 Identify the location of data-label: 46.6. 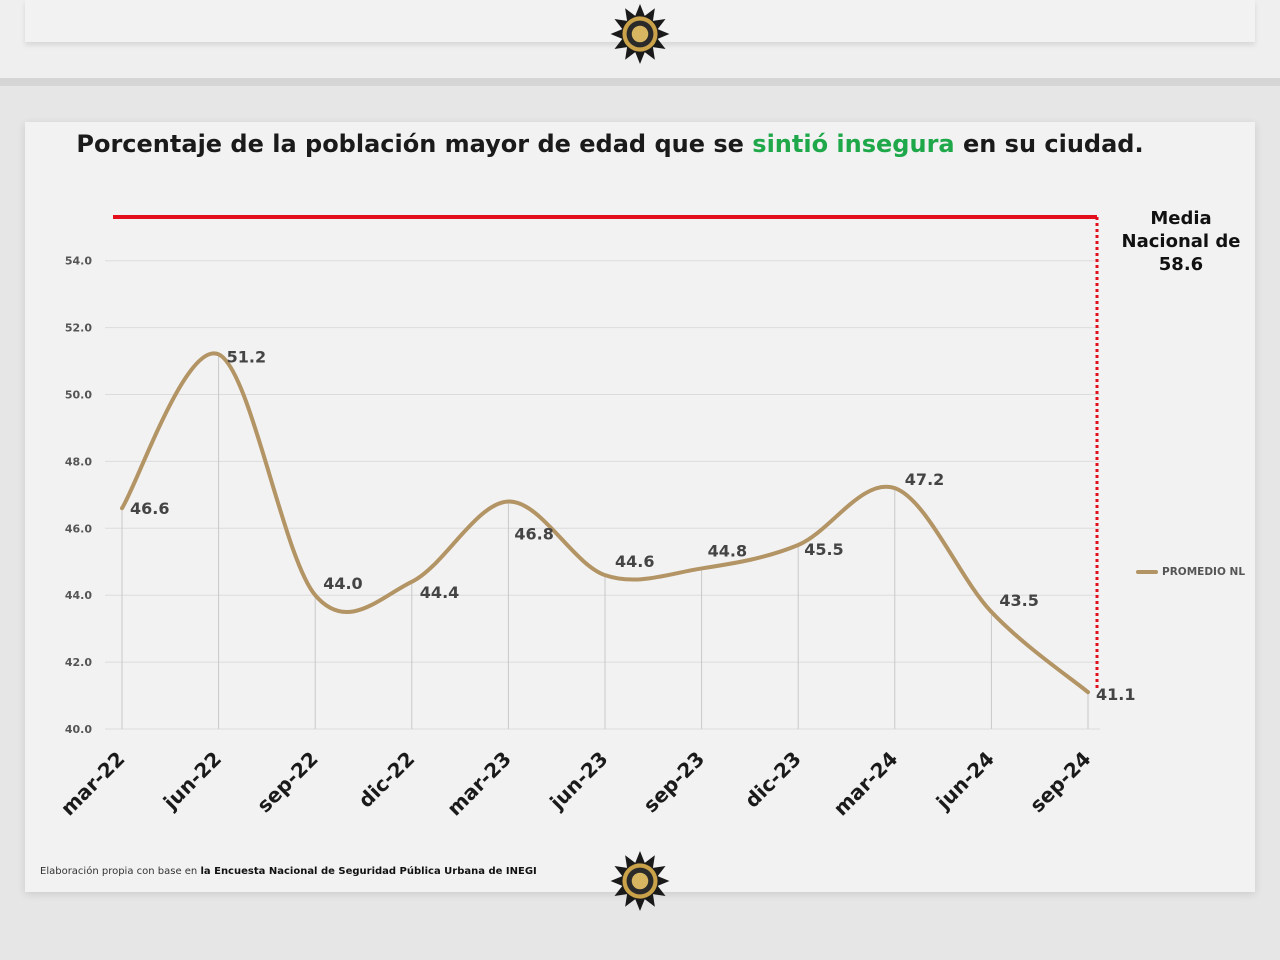
(149, 508).